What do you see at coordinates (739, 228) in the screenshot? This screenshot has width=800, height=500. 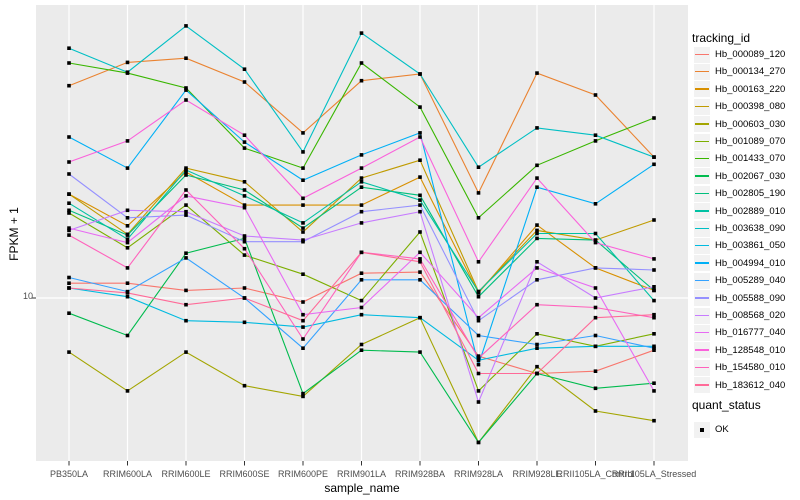 I see `legend-item-Hb_003638_090: Hb_003638_090` at bounding box center [739, 228].